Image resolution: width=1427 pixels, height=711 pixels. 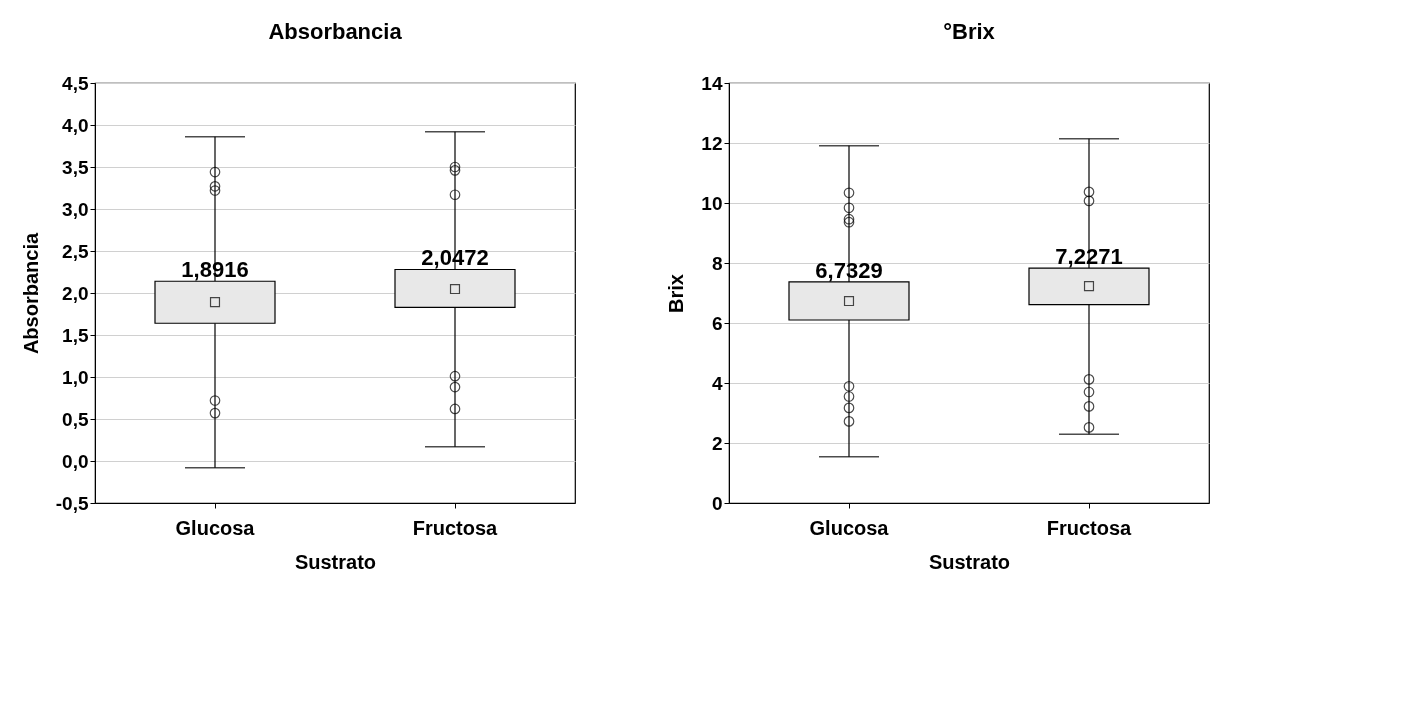 I want to click on y-axis-title: Brix, so click(x=676, y=293).